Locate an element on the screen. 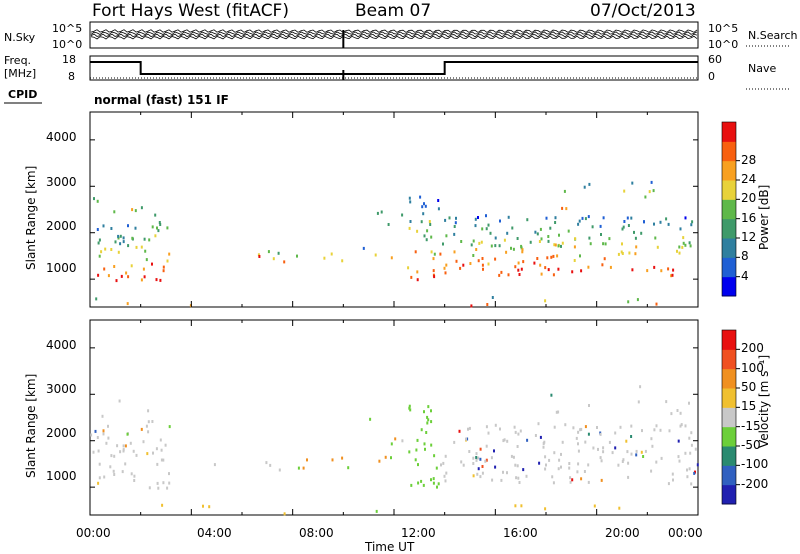  beam-title: Beam 07 is located at coordinates (393, 11).